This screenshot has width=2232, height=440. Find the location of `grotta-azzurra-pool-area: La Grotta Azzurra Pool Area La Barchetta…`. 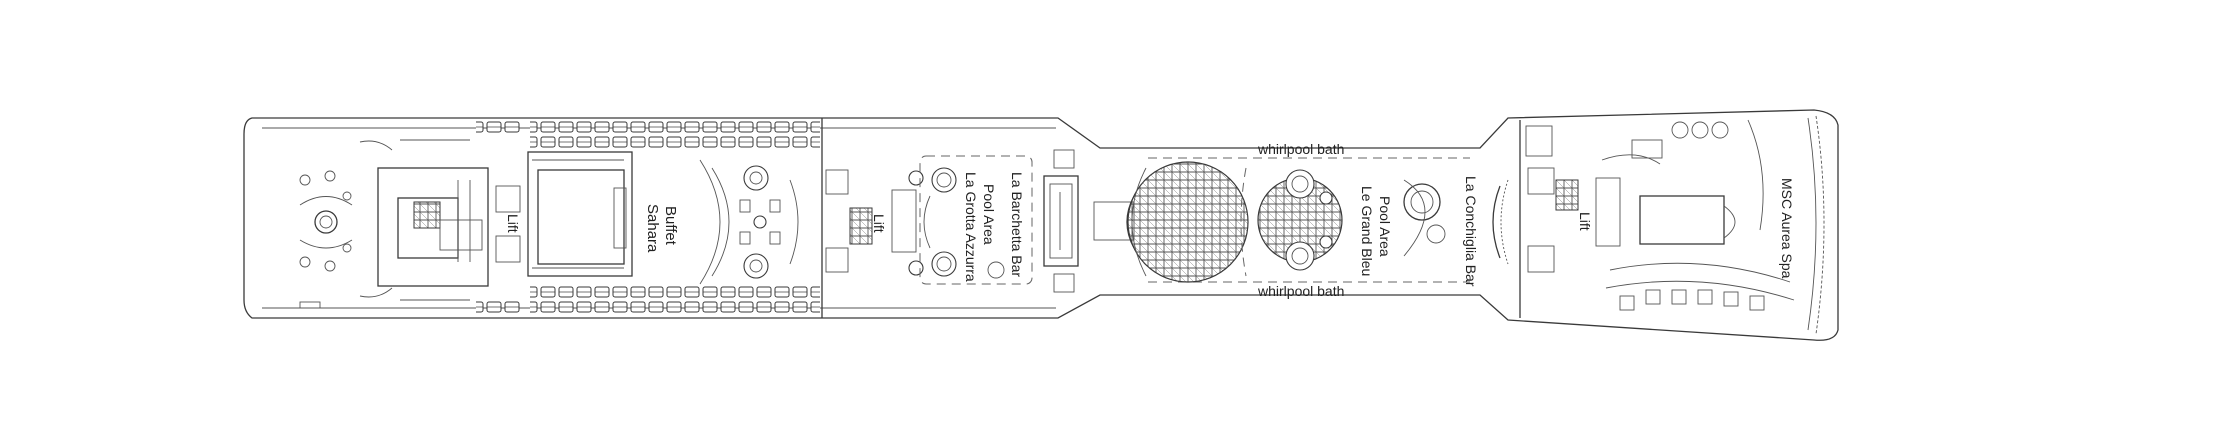

grotta-azzurra-pool-area: La Grotta Azzurra Pool Area La Barchetta… is located at coordinates (976, 220).